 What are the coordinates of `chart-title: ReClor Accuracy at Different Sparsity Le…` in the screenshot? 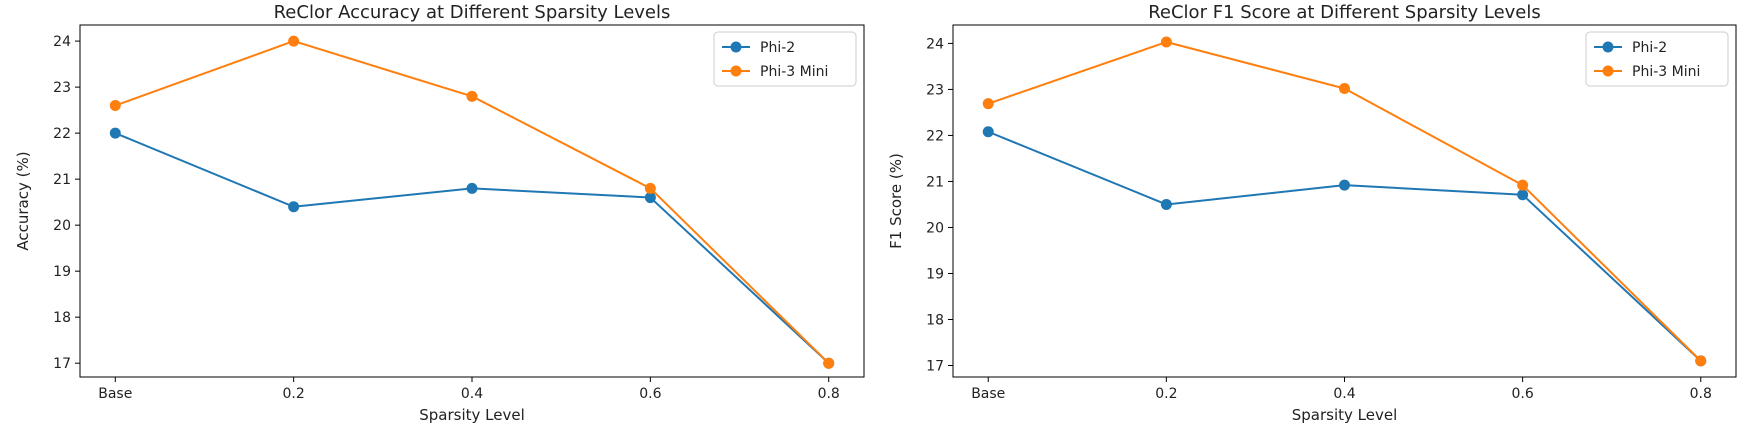 It's located at (472, 12).